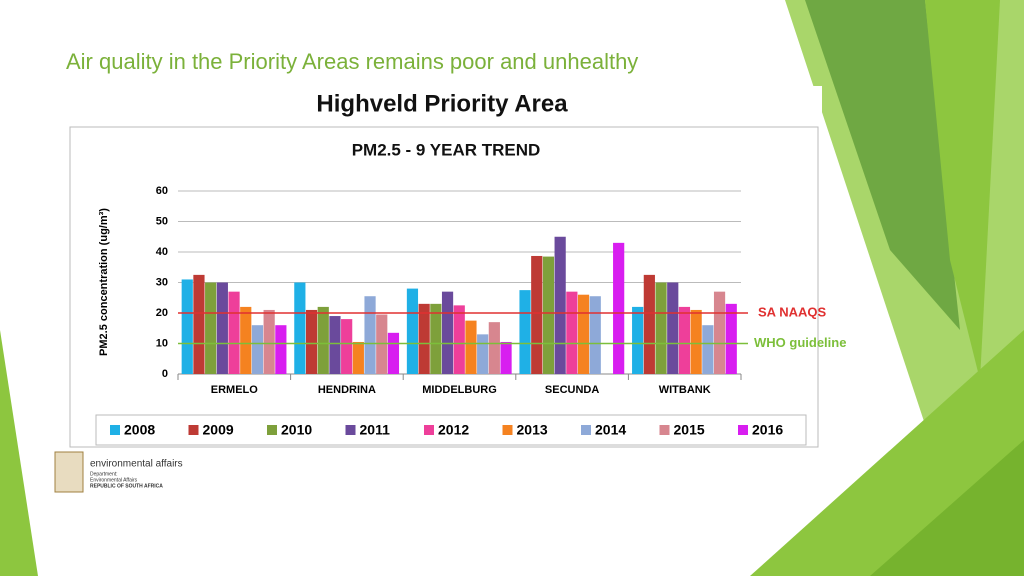  I want to click on legend-label: 2013, so click(532, 430).